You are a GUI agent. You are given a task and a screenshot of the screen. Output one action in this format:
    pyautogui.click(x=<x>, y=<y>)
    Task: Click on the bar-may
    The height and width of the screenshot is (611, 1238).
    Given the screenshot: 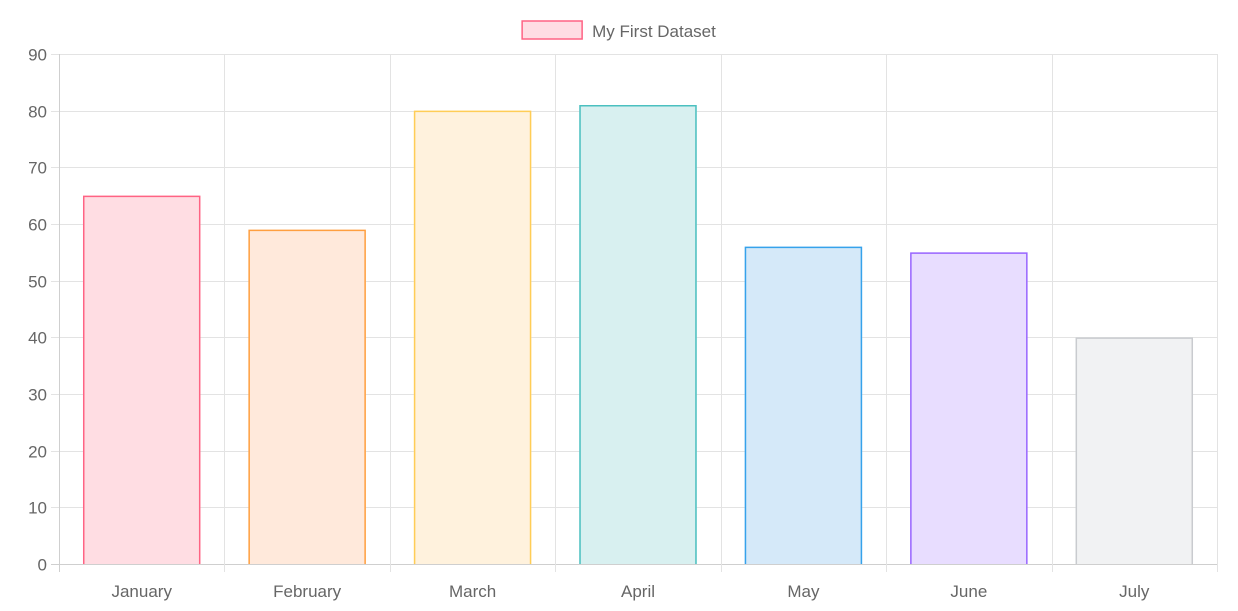 What is the action you would take?
    pyautogui.click(x=803, y=405)
    